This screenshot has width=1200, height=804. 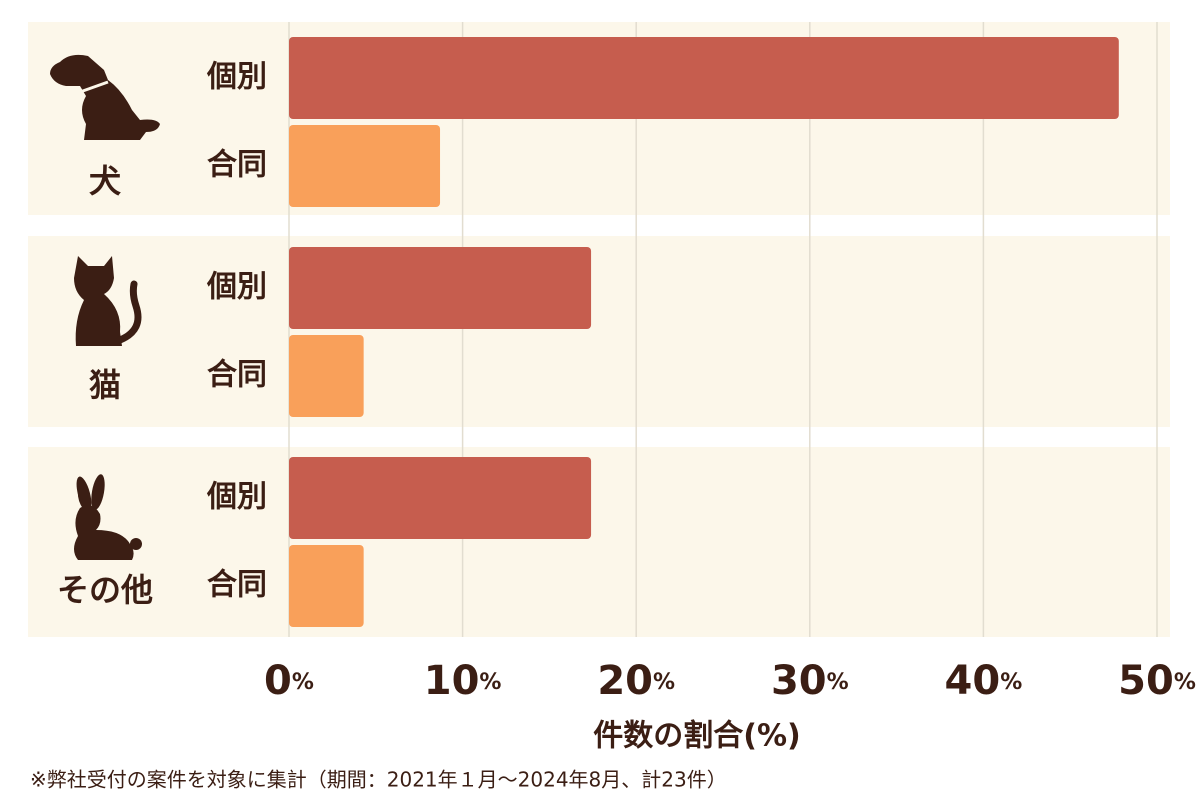 I want to click on x-tick-label: 0%, so click(x=289, y=681).